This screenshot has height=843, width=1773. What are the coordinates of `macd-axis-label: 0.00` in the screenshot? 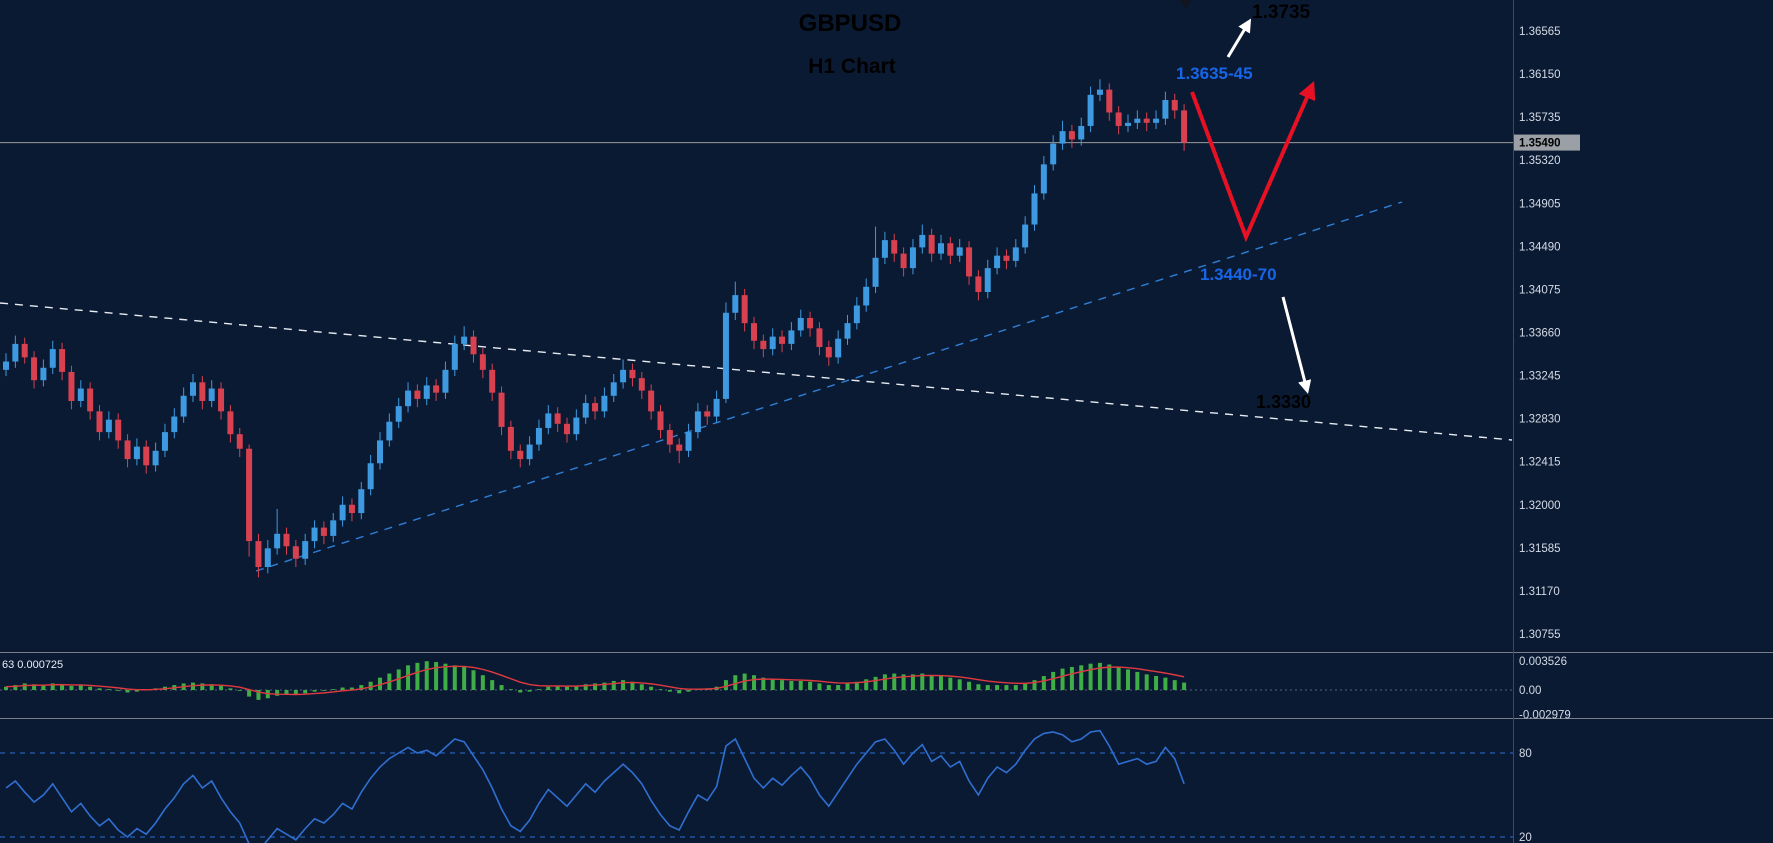 It's located at (1530, 691).